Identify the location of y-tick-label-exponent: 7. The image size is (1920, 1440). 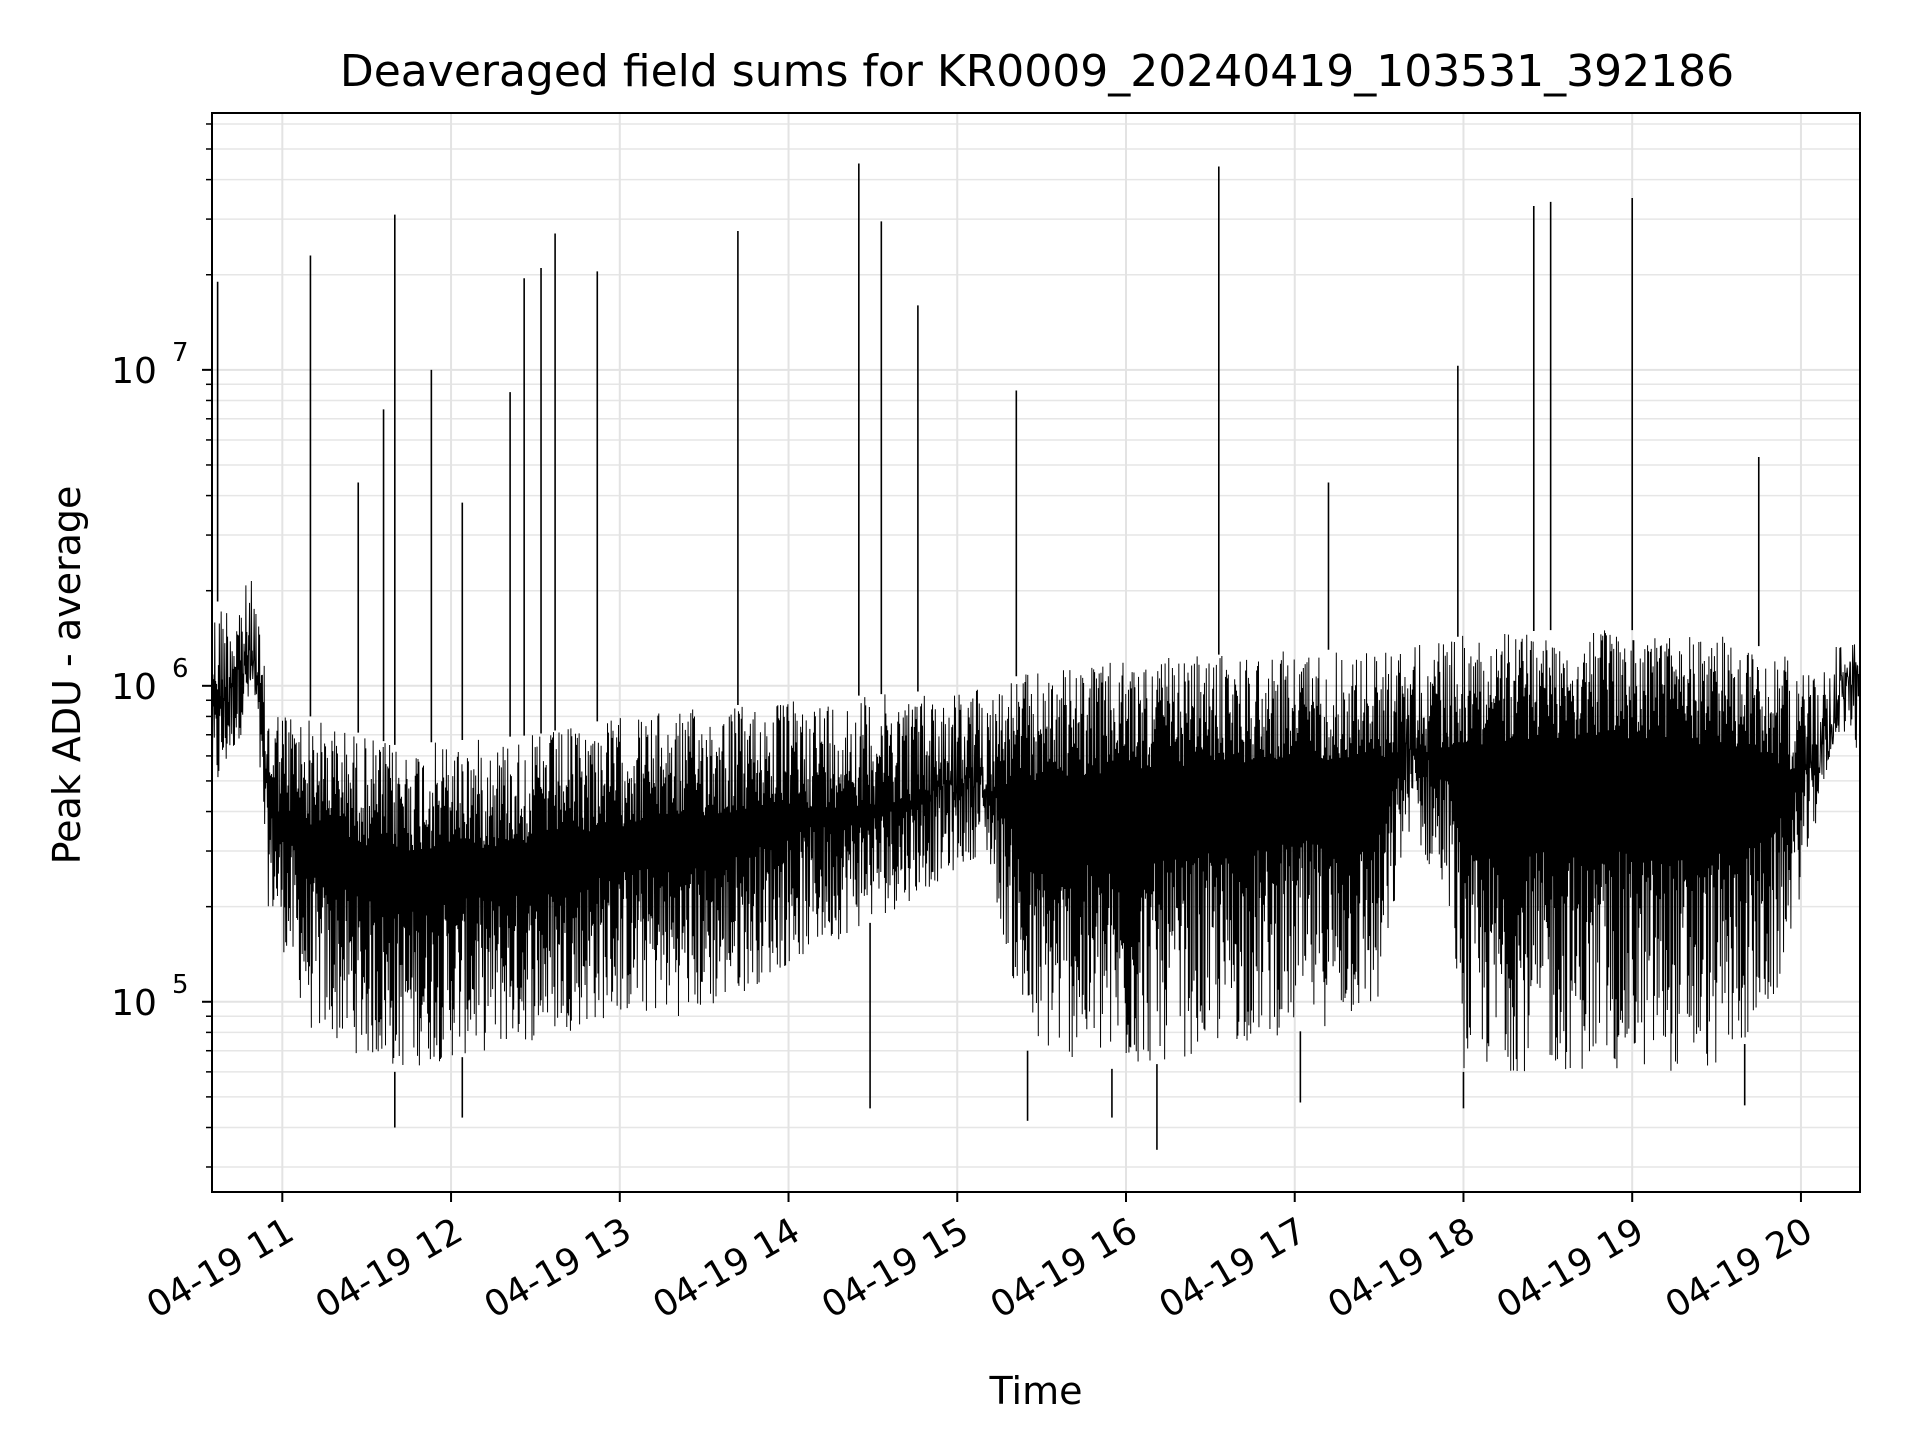
(180, 353).